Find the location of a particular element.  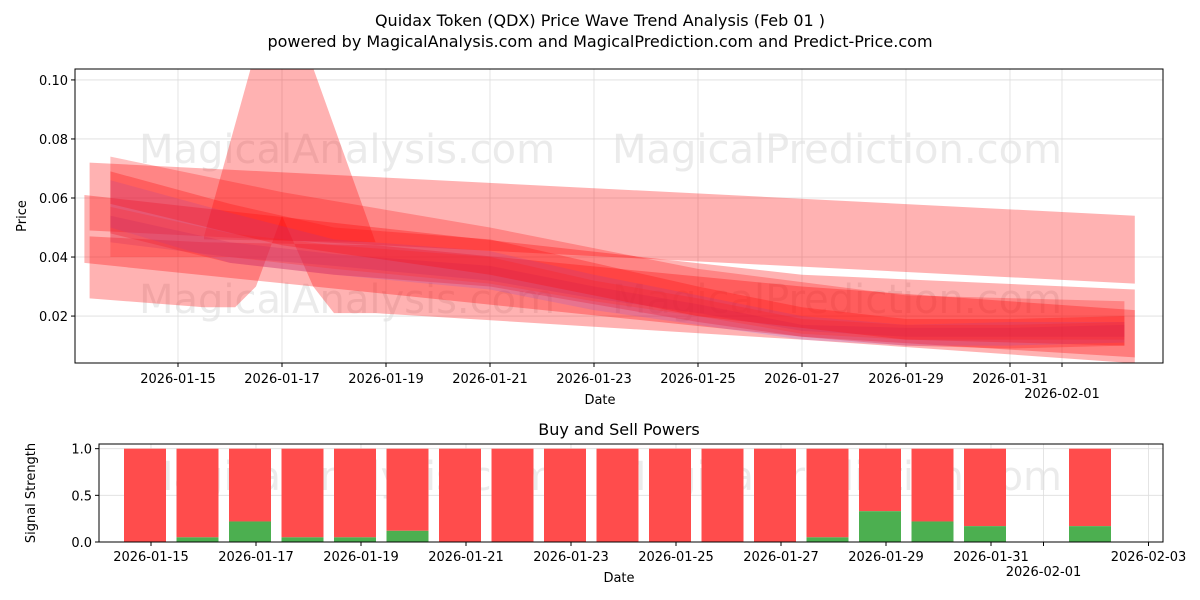

y-tick-label: 1.0 is located at coordinates (81, 450).